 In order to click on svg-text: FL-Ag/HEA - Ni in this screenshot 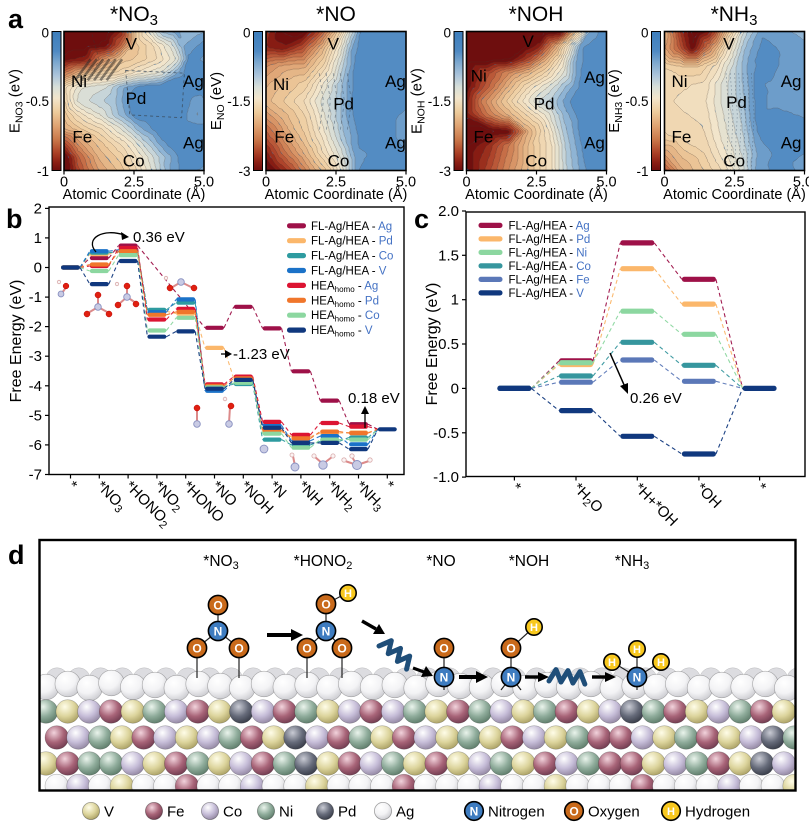, I will do `click(548, 253)`.